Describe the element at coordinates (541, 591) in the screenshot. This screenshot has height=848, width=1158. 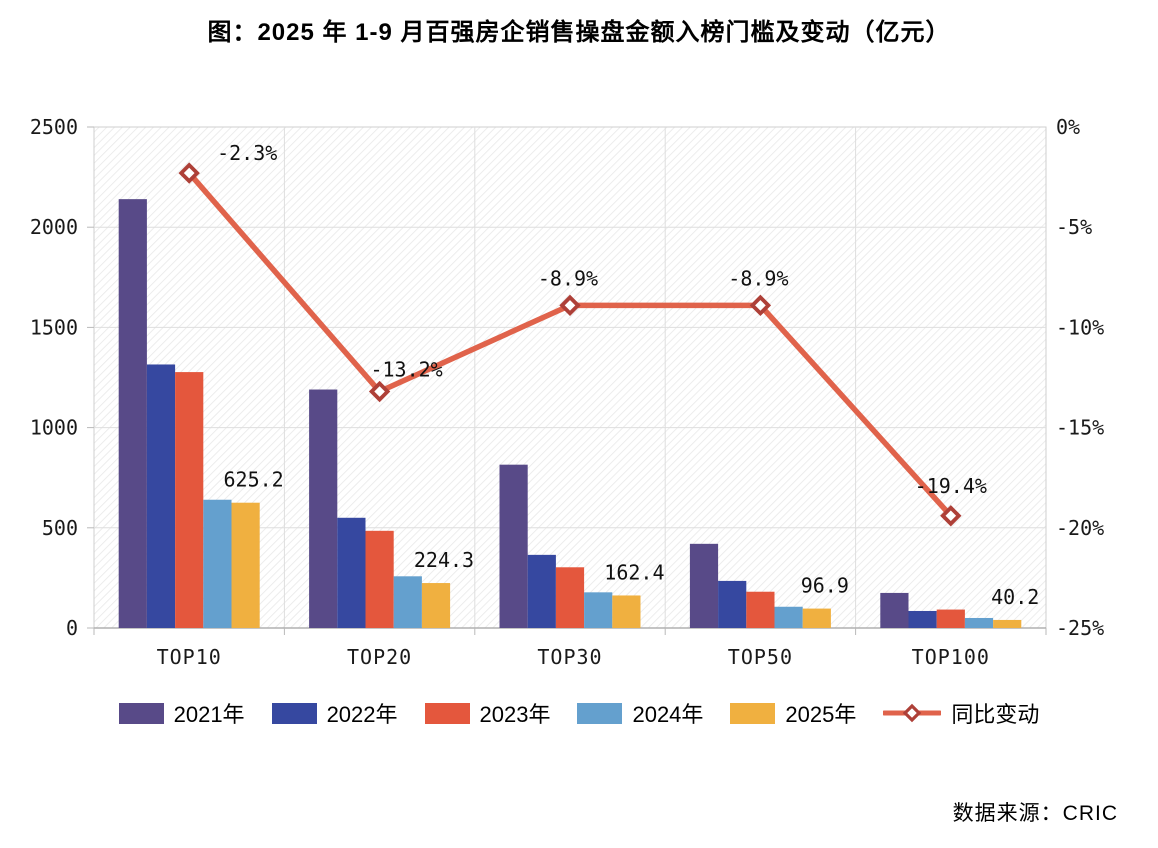
I see `bar-2022年-TOP30` at that location.